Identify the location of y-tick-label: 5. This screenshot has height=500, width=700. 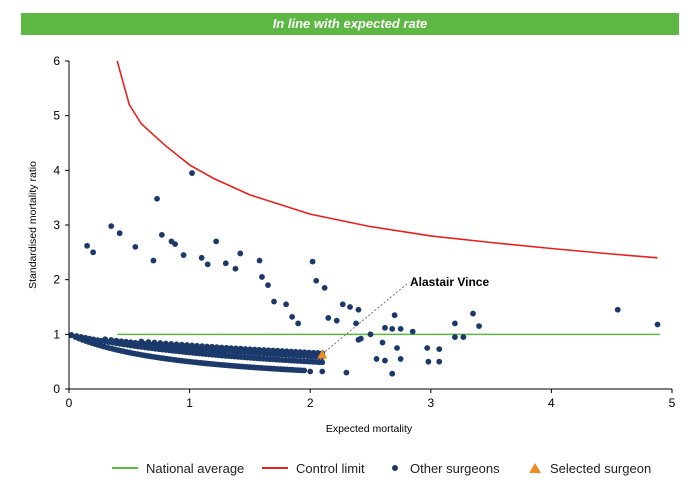
(56, 116).